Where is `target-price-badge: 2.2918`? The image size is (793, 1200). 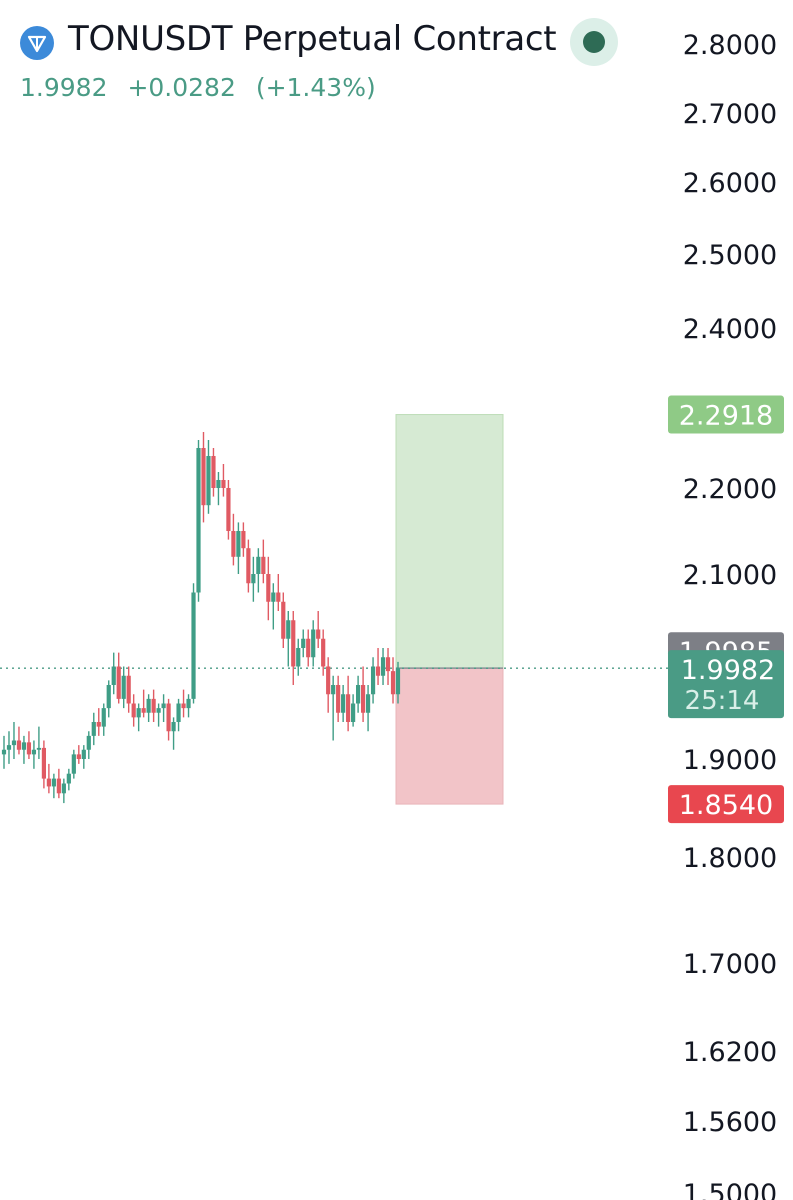 target-price-badge: 2.2918 is located at coordinates (726, 416).